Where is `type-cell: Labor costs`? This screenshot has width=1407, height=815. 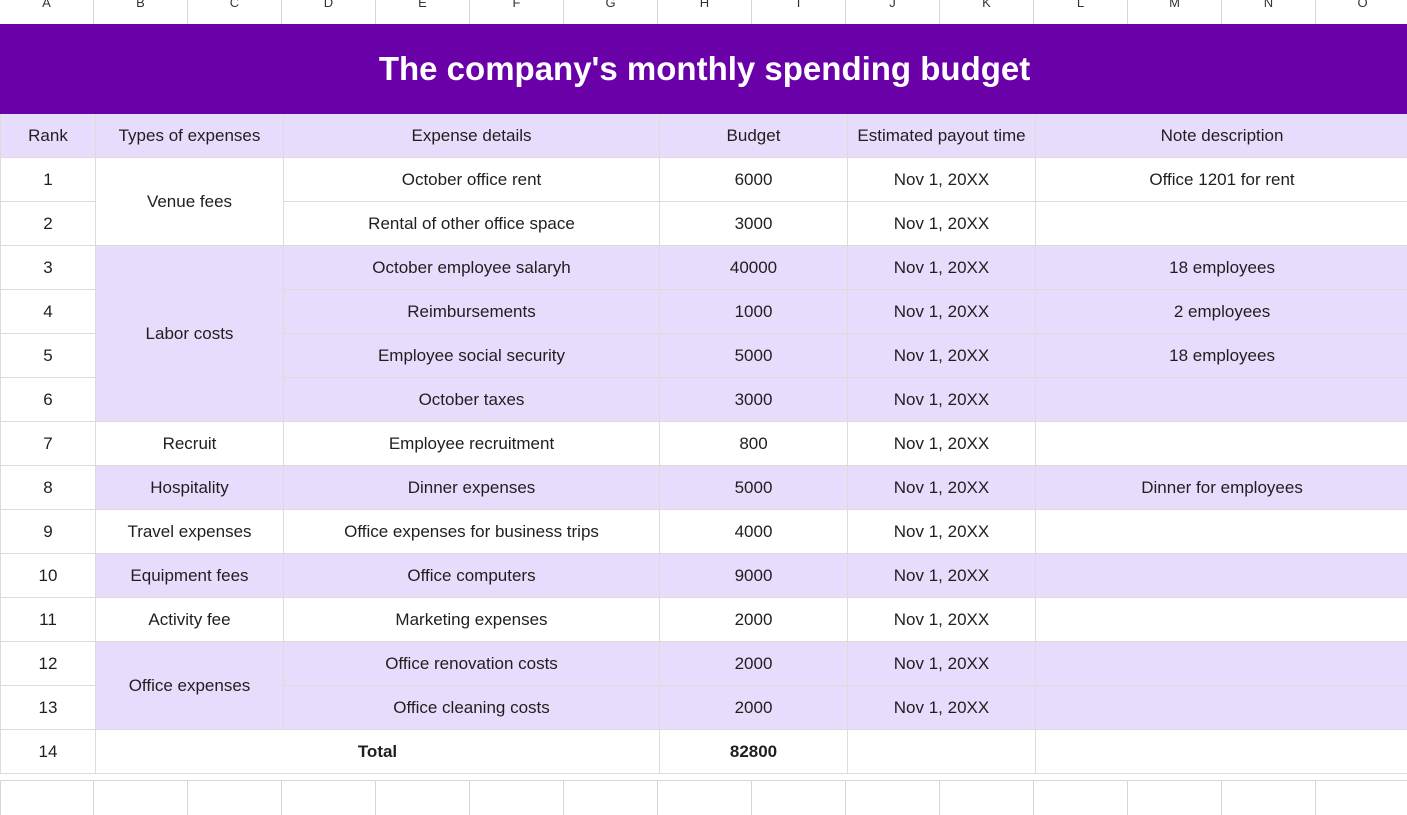 type-cell: Labor costs is located at coordinates (189, 333).